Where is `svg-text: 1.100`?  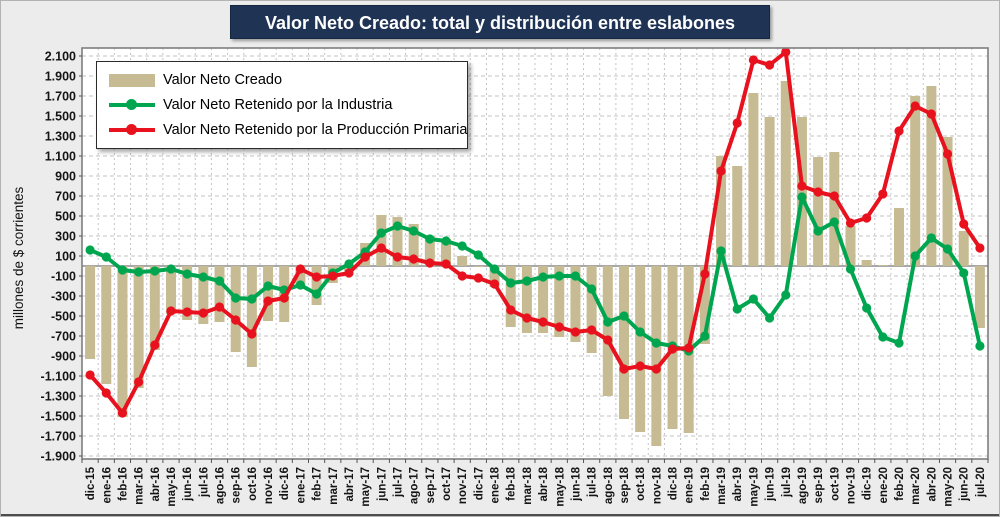
svg-text: 1.100 is located at coordinates (60, 157).